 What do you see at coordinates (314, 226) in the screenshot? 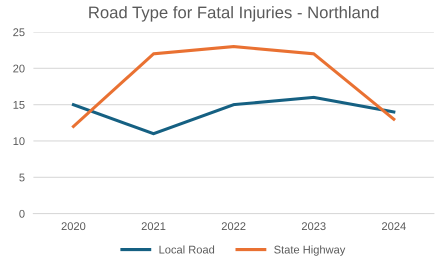
I see `x-tick-label: 2023` at bounding box center [314, 226].